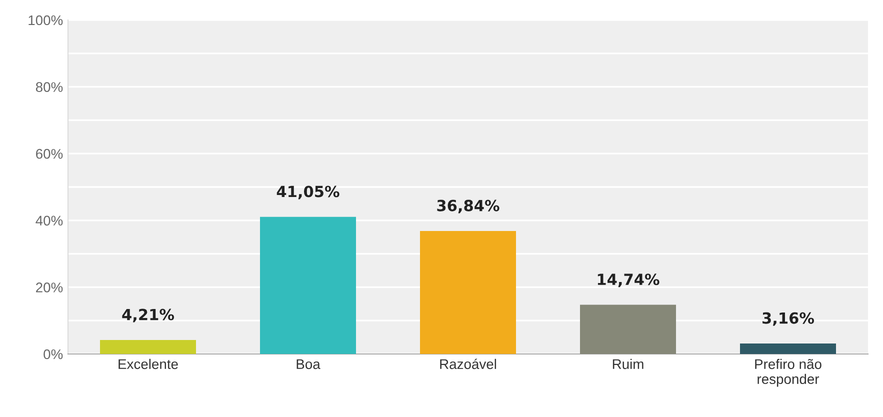 The height and width of the screenshot is (417, 883). I want to click on data-label: 14,74%, so click(629, 281).